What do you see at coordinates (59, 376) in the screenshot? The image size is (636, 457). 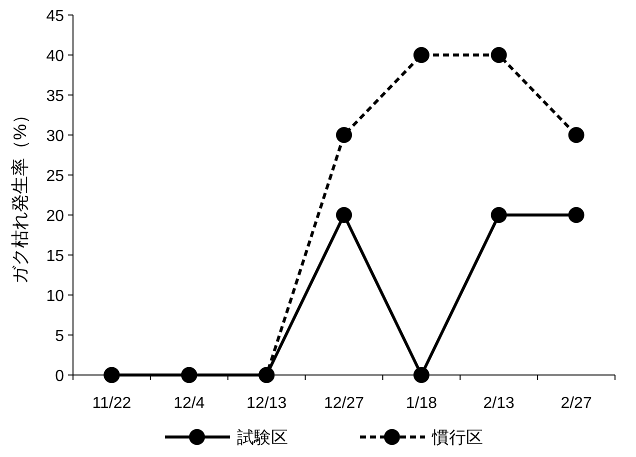 I see `y-tick-label: 0` at bounding box center [59, 376].